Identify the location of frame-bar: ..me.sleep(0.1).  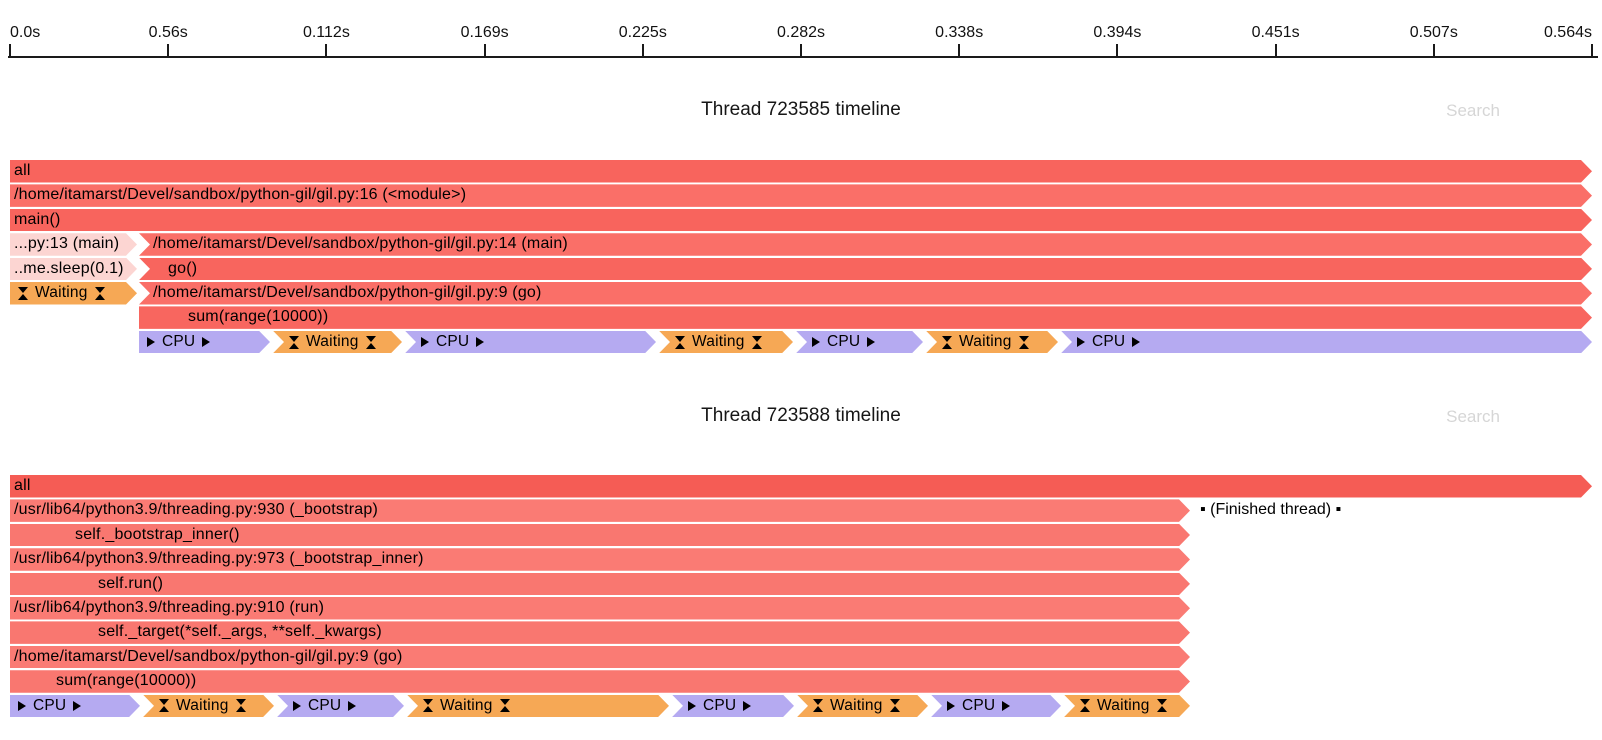
(73, 269).